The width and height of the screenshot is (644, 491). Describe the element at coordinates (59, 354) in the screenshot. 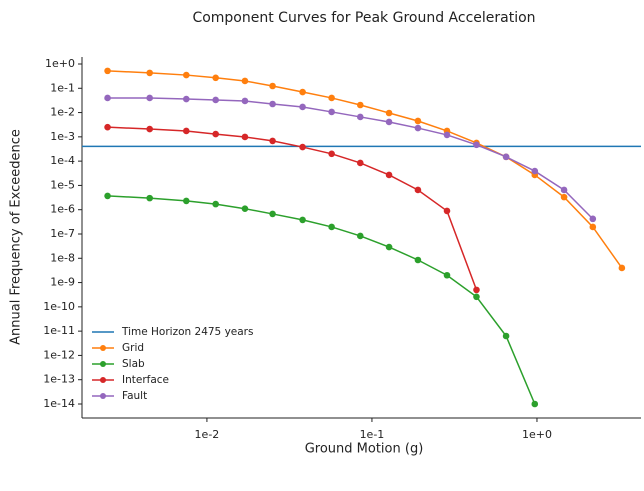

I see `y-tick-label: 1e-12` at that location.